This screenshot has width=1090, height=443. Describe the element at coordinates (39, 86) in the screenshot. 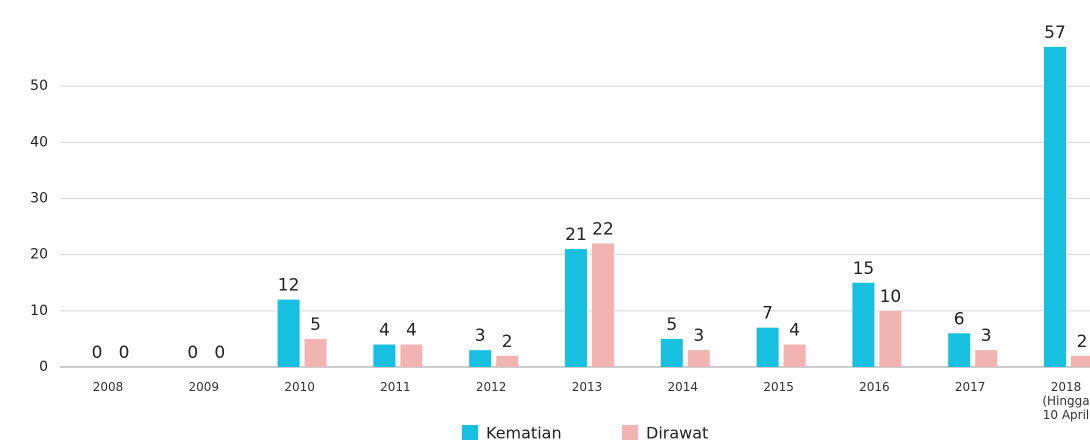

I see `y-tick-label: 50` at that location.